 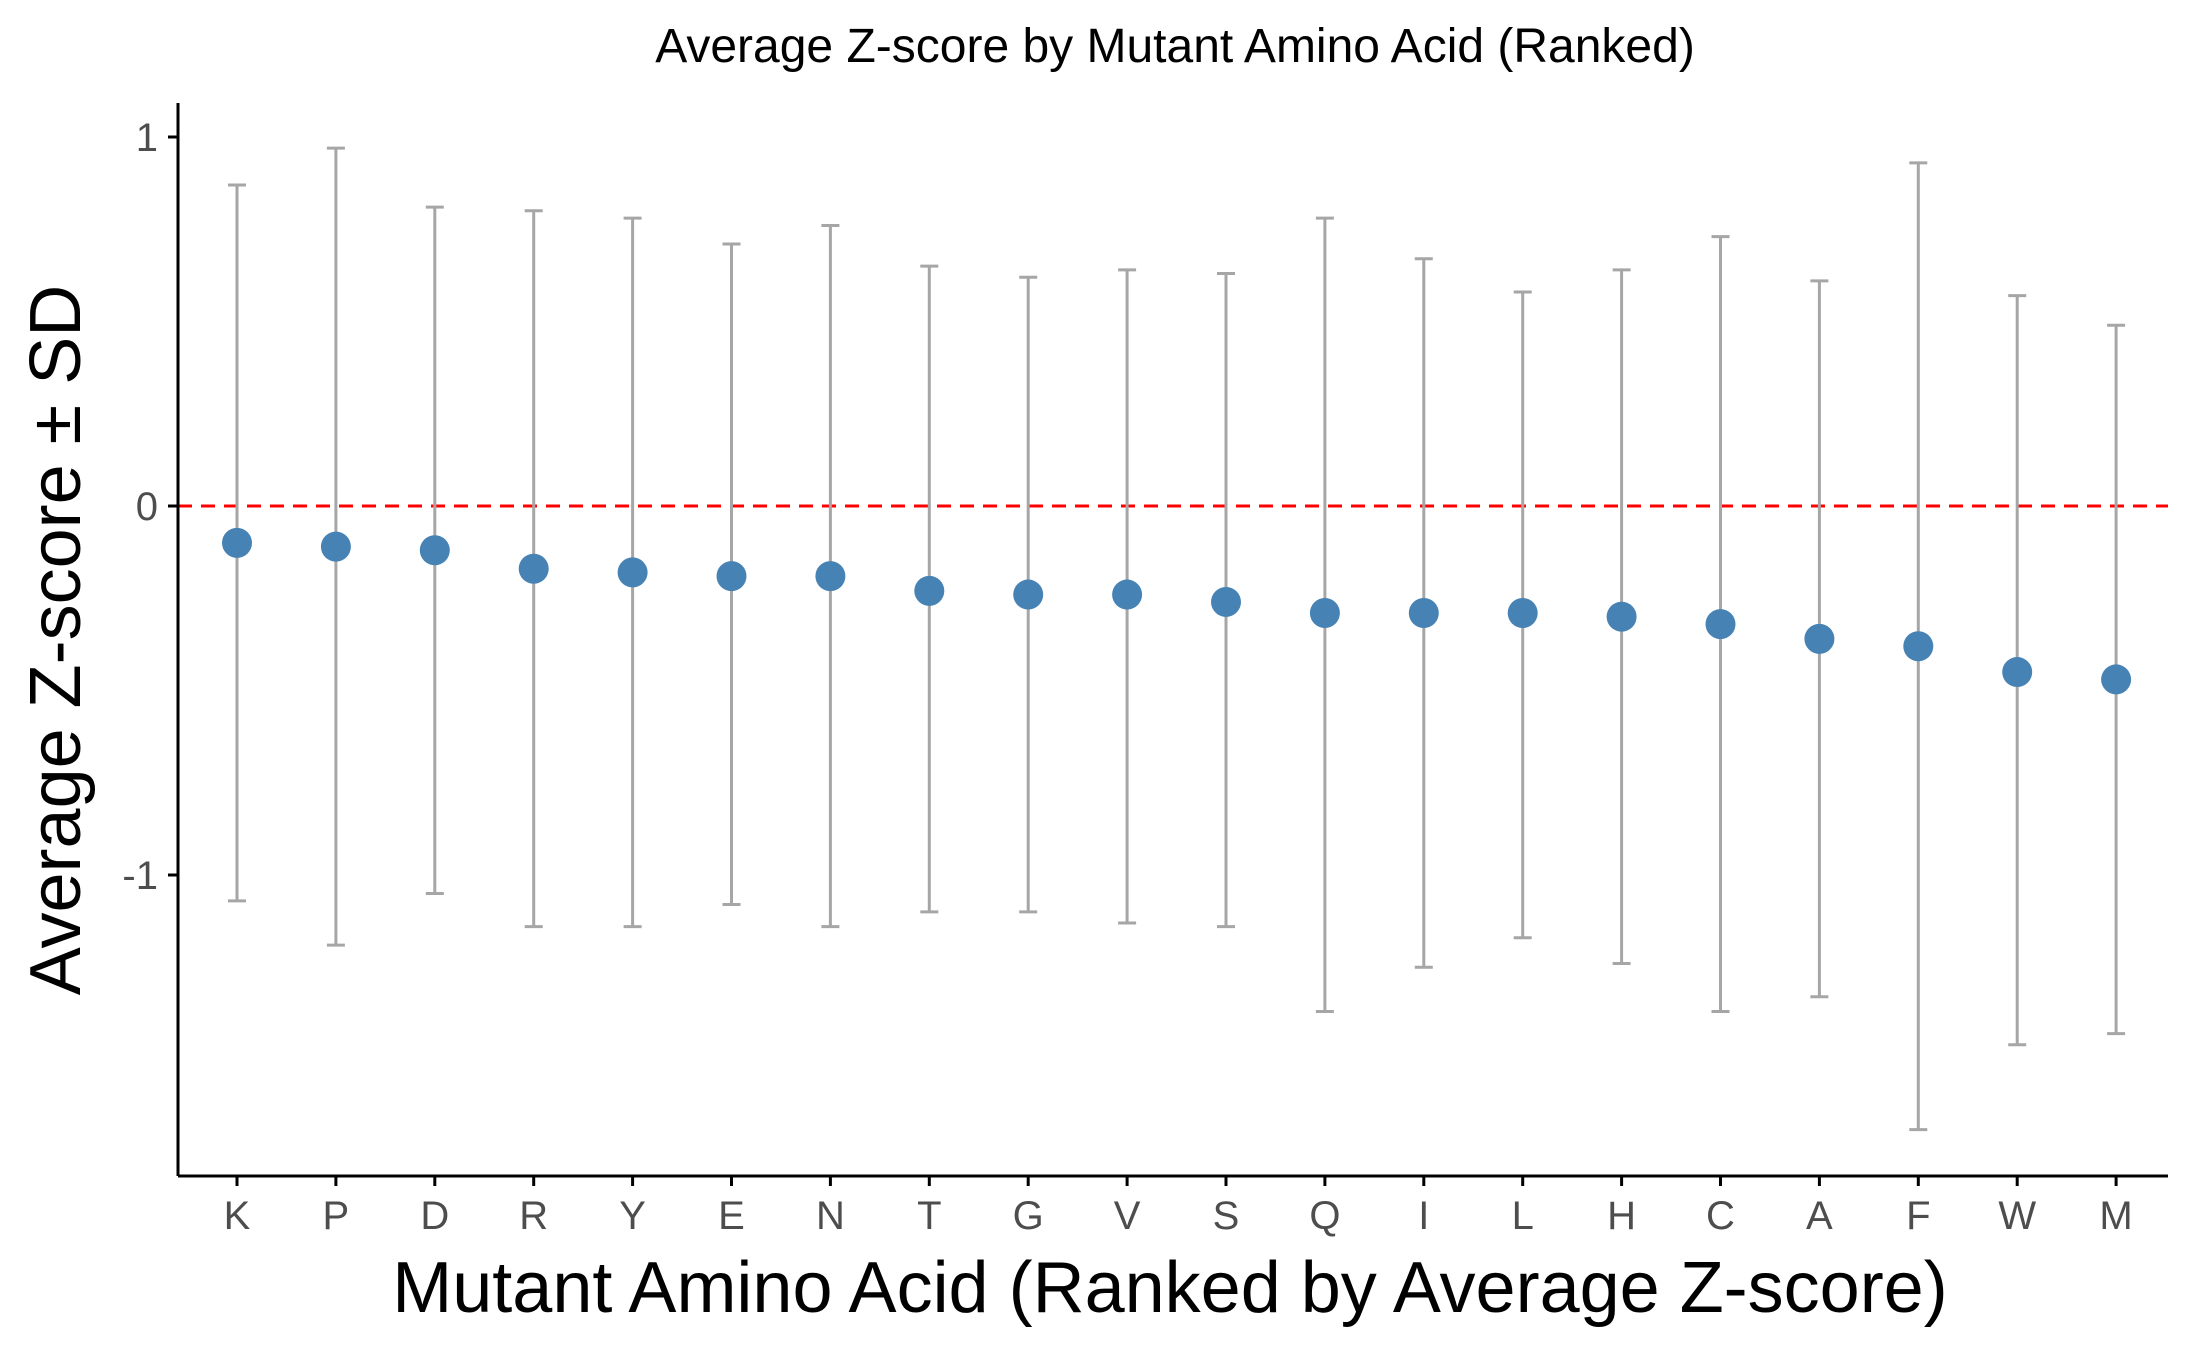 What do you see at coordinates (1819, 638) in the screenshot?
I see `data-point-A` at bounding box center [1819, 638].